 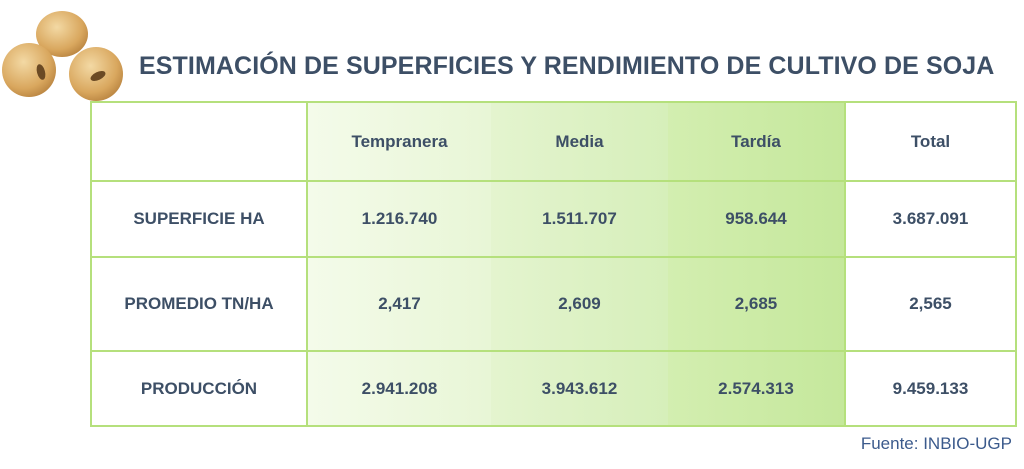 I want to click on table-cell: 2,417, so click(x=399, y=303).